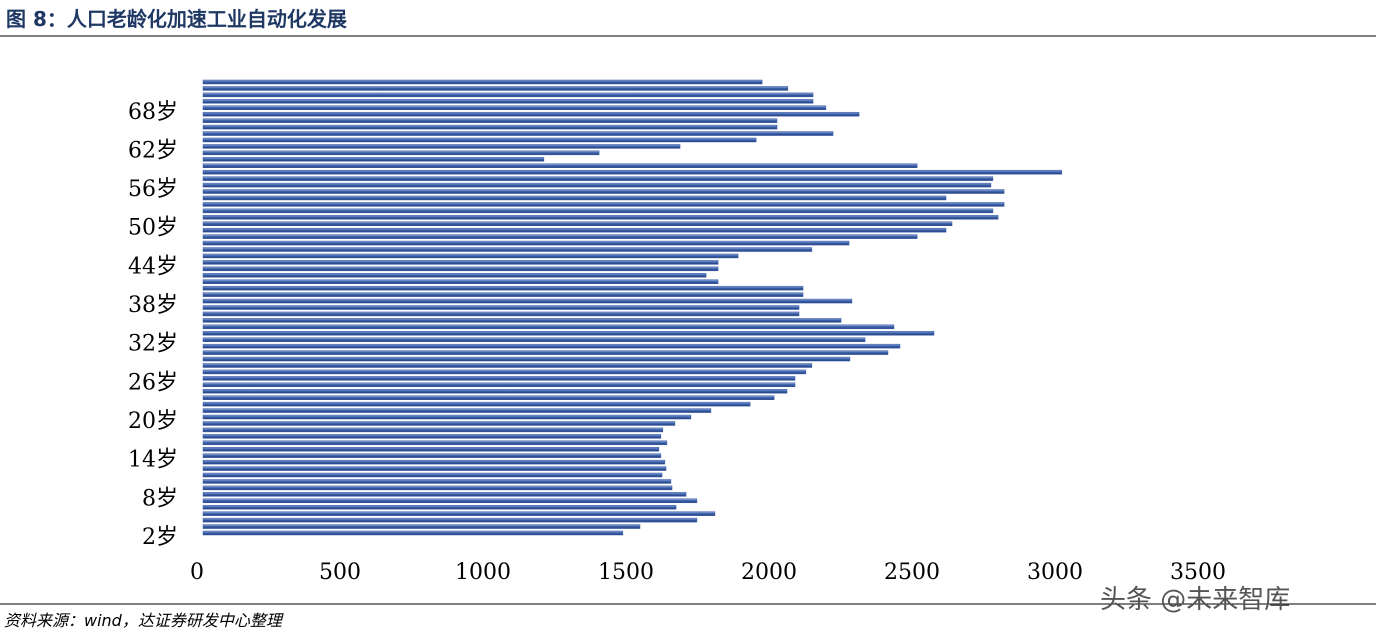  Describe the element at coordinates (176, 19) in the screenshot. I see `chart-title: 图 8：人口老龄化加速工业自动化发展` at that location.